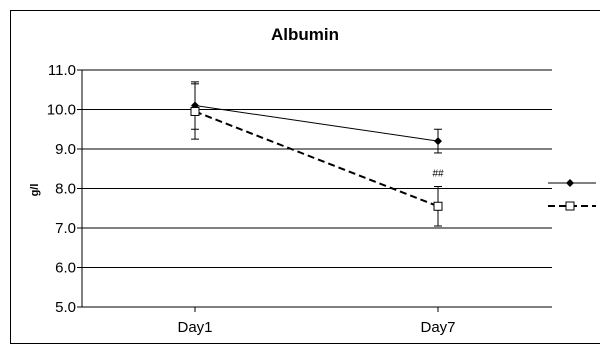  What do you see at coordinates (35, 190) in the screenshot?
I see `y-axis-label: g/l` at bounding box center [35, 190].